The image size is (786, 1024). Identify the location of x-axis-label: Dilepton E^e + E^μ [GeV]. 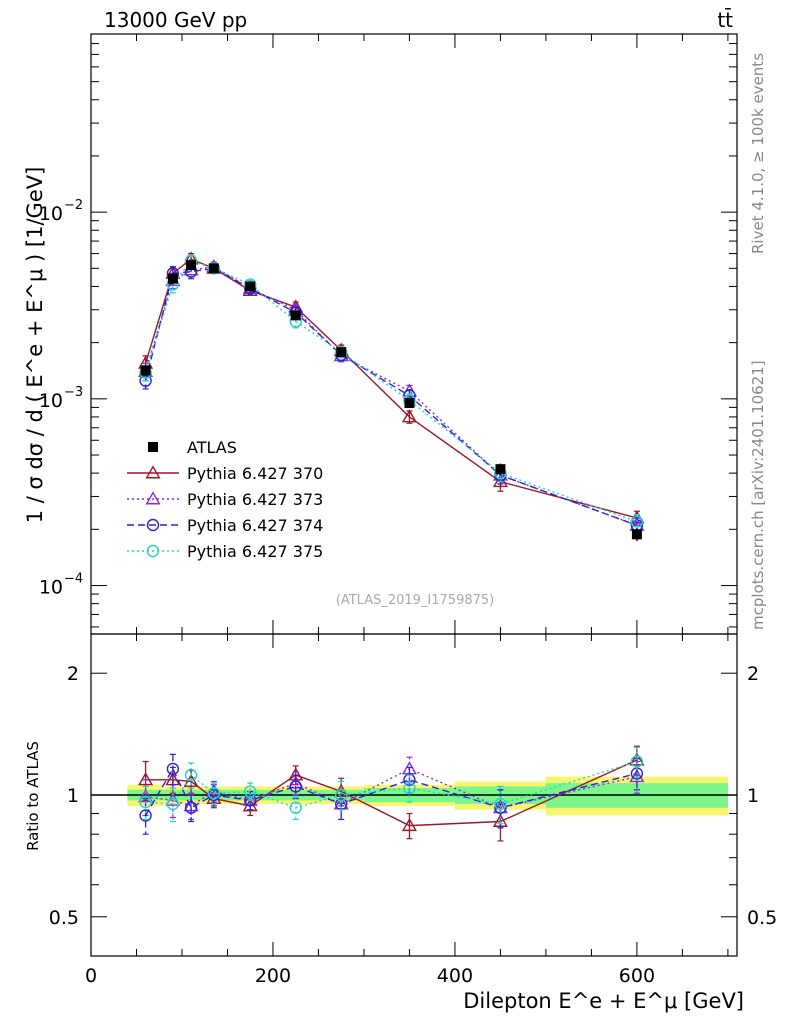
(603, 1001).